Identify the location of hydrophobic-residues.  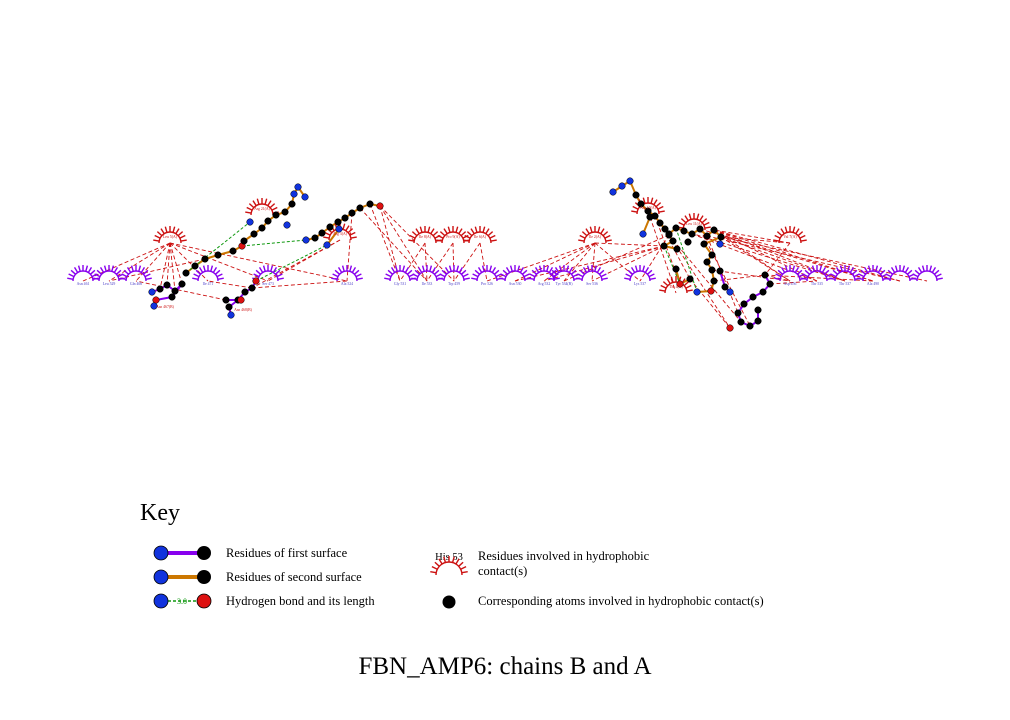
(480, 245).